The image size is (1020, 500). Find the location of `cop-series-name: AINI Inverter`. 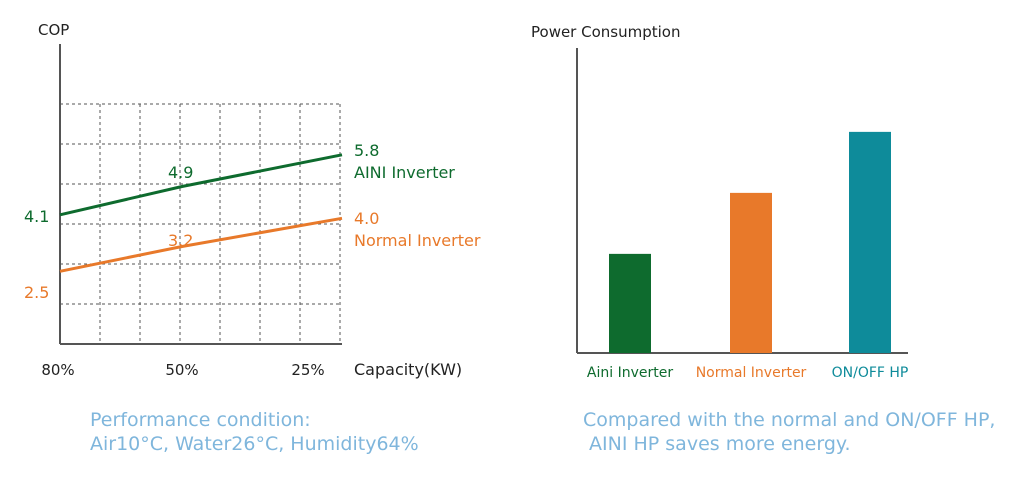

cop-series-name: AINI Inverter is located at coordinates (404, 172).